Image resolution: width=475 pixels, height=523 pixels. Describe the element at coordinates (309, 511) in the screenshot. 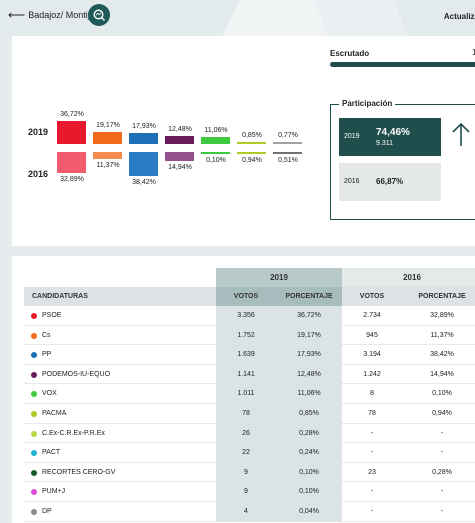

I see `porcentaje-2019: 0,04%` at that location.